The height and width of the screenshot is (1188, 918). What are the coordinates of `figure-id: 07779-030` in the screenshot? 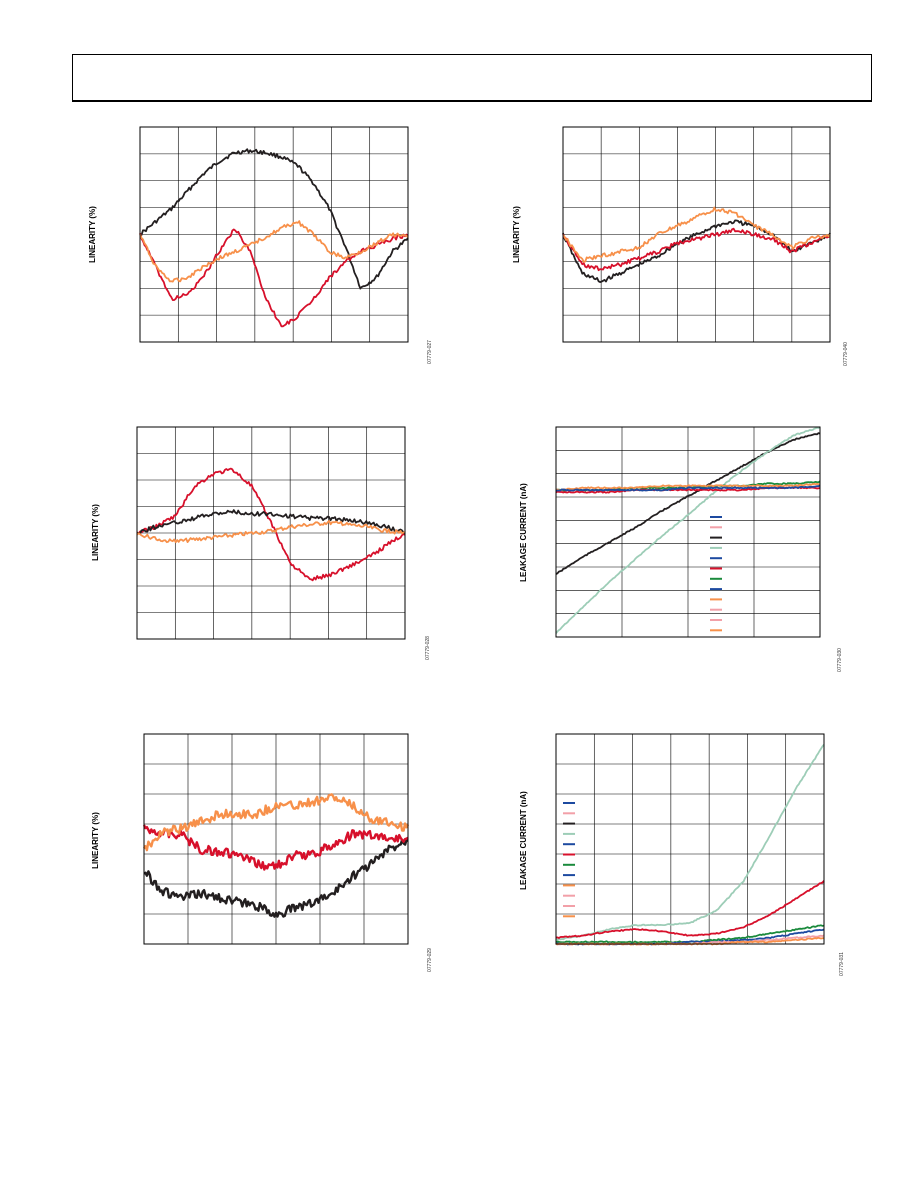 It's located at (839, 660).